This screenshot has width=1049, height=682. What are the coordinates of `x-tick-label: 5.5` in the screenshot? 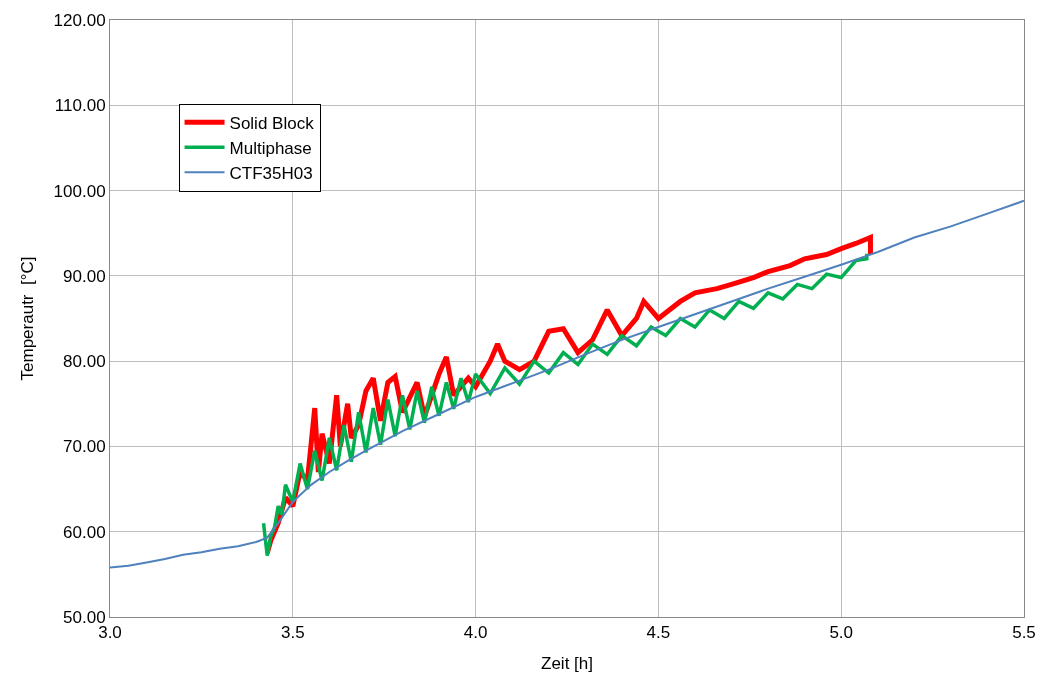 It's located at (1024, 633).